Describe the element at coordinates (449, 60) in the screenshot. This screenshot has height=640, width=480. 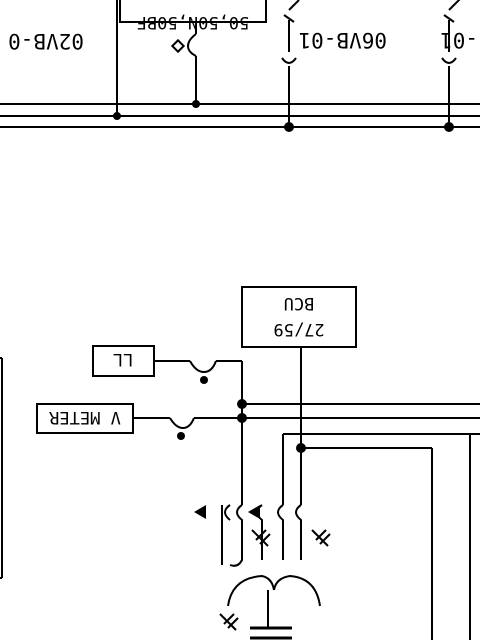
I see `bay-right-cup` at that location.